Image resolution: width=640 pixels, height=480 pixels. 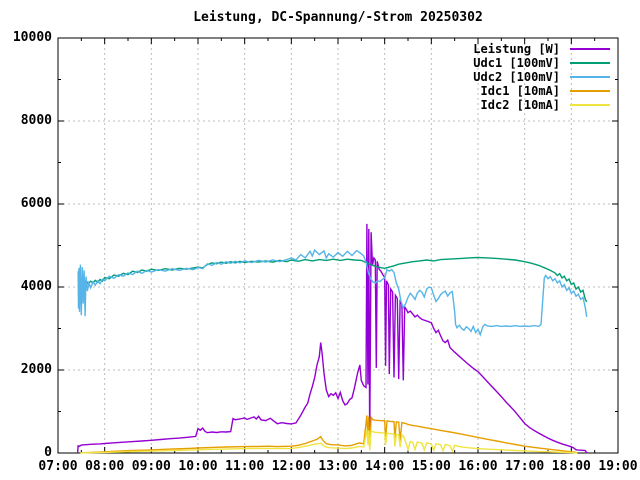 I want to click on legend-item-idc2: Idc2 [10mA], so click(x=505, y=104).